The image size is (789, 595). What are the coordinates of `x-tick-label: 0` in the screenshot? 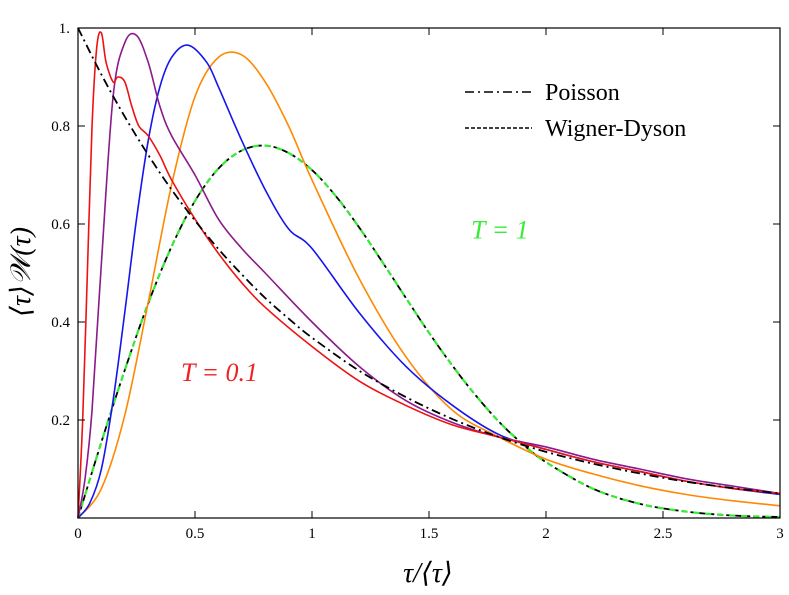 It's located at (78, 534).